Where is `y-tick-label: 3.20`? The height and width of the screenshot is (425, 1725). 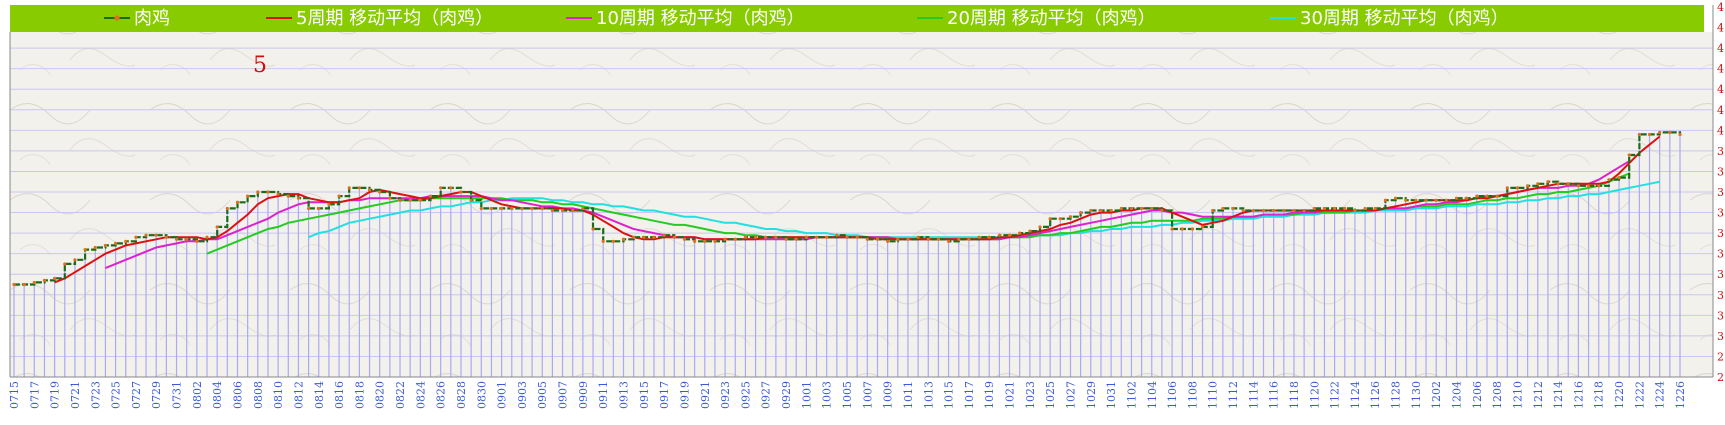 y-tick-label: 3.20 is located at coordinates (1721, 295).